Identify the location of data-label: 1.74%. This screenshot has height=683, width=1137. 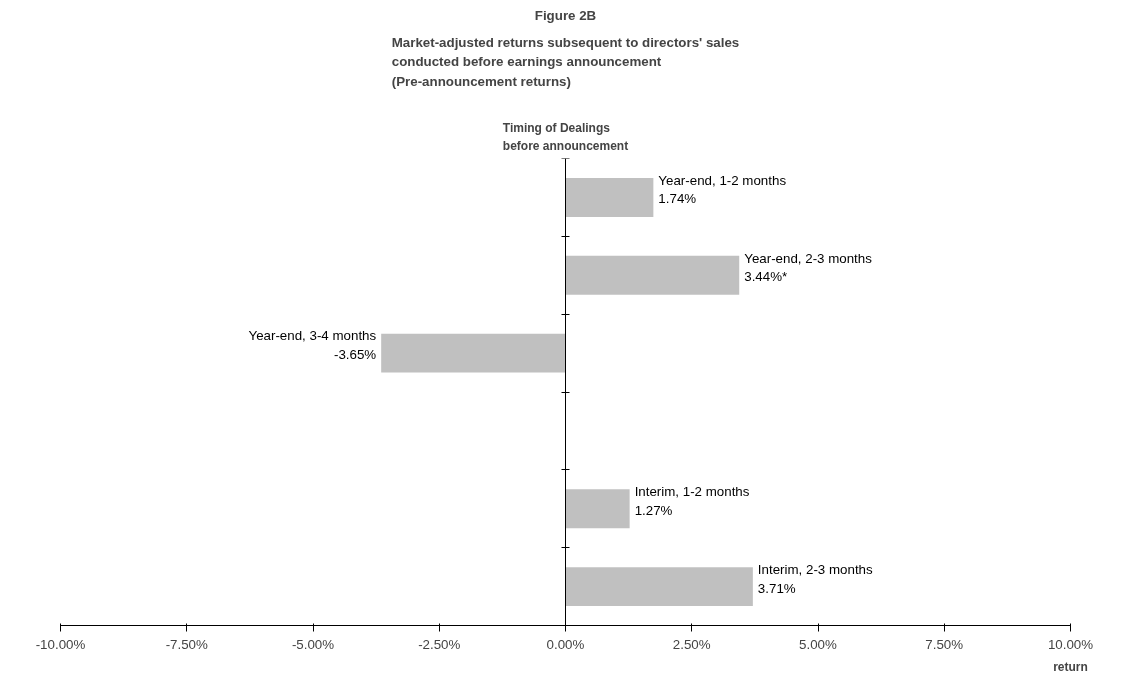
(677, 199).